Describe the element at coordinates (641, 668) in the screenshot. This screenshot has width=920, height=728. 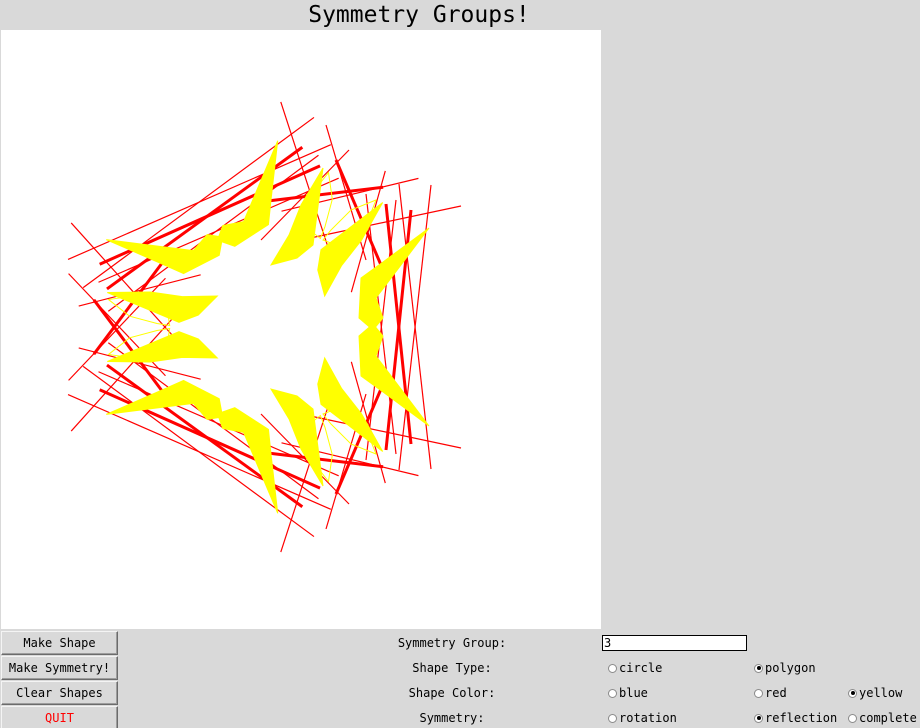
I see `radio-circle-label: circle` at that location.